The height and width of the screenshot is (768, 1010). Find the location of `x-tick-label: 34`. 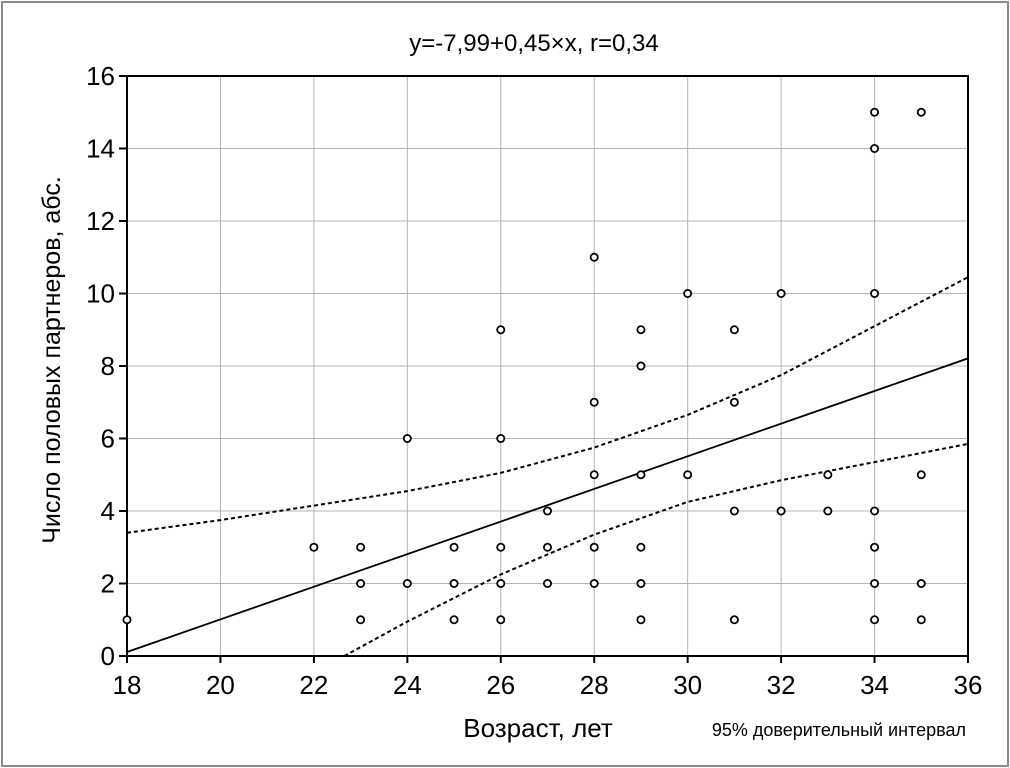

x-tick-label: 34 is located at coordinates (874, 685).